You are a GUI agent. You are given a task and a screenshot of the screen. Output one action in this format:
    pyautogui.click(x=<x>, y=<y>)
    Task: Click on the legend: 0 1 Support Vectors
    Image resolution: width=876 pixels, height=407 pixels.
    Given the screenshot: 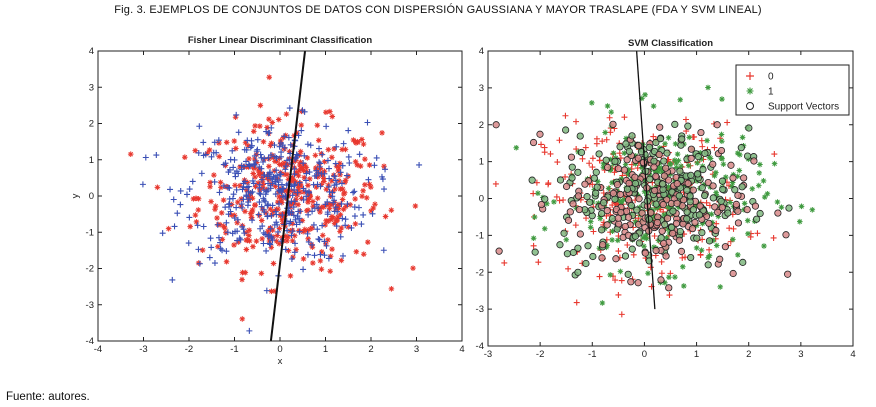 What is the action you would take?
    pyautogui.click(x=792, y=90)
    